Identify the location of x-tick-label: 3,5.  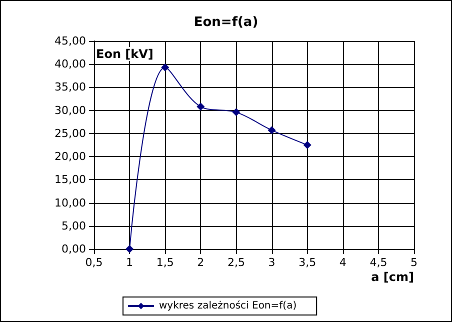
(307, 262).